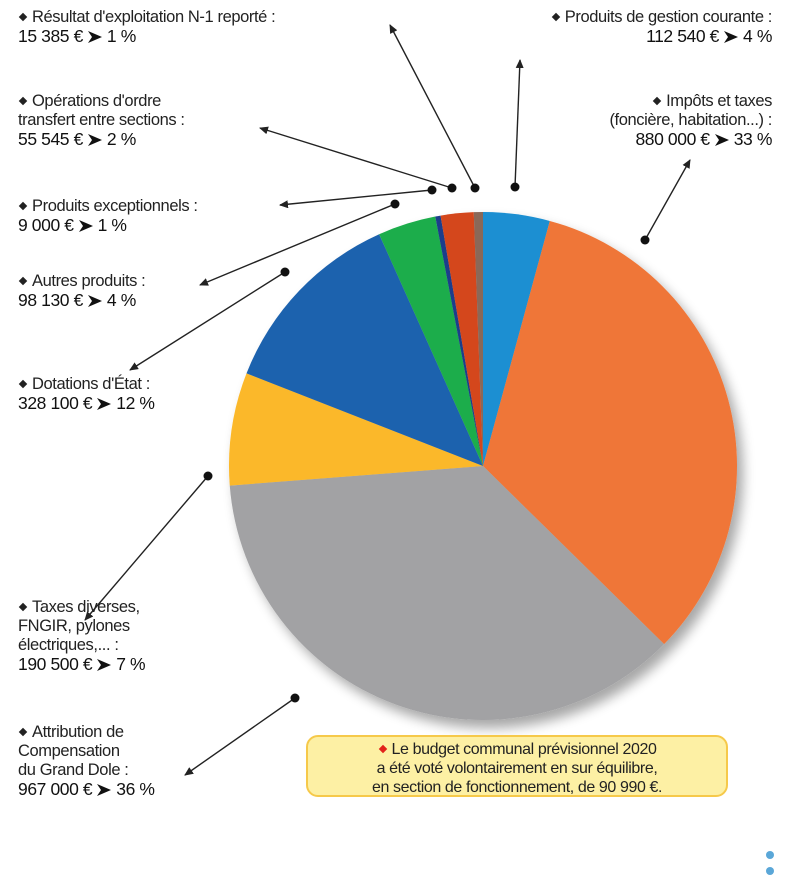 Image resolution: width=790 pixels, height=884 pixels. I want to click on category-name: Dotations d'État :, so click(91, 384).